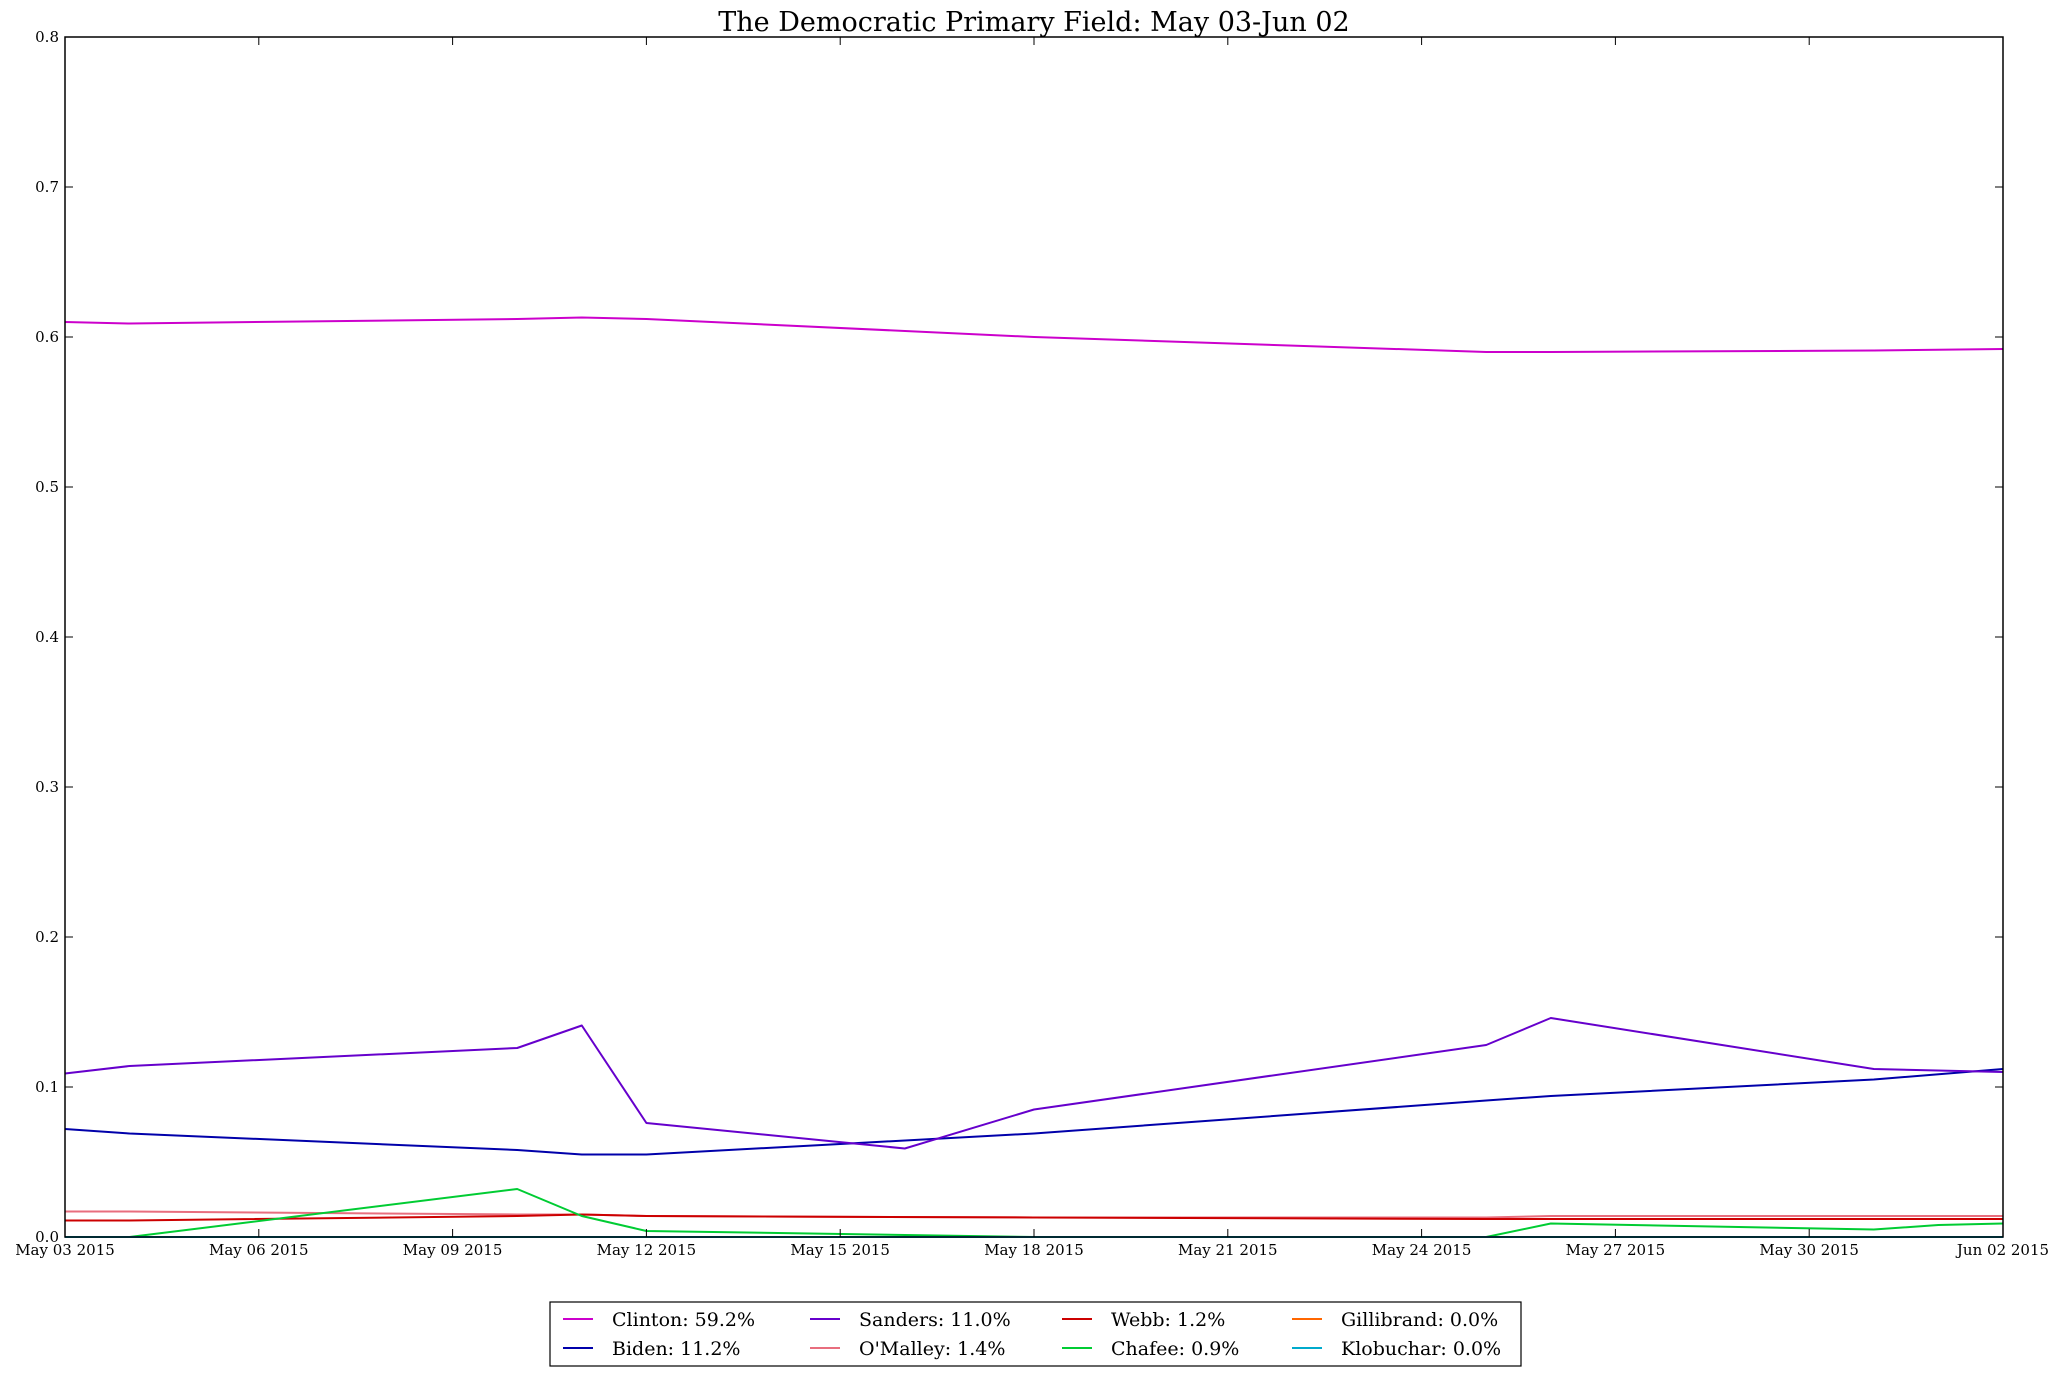  What do you see at coordinates (1422, 1250) in the screenshot?
I see `x-tick-label: May 24 2015` at bounding box center [1422, 1250].